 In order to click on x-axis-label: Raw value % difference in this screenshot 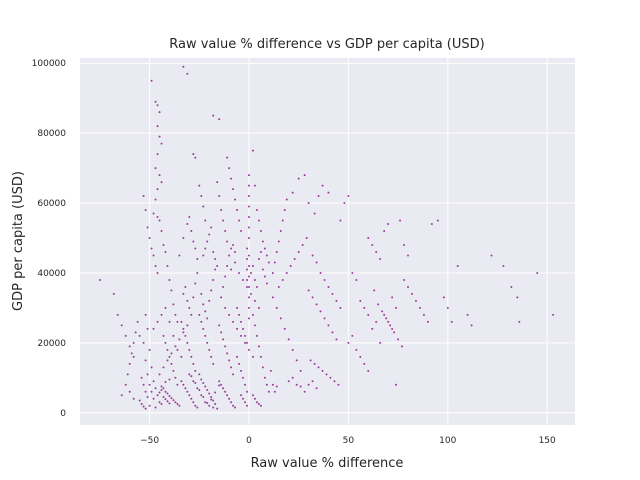, I will do `click(327, 463)`.